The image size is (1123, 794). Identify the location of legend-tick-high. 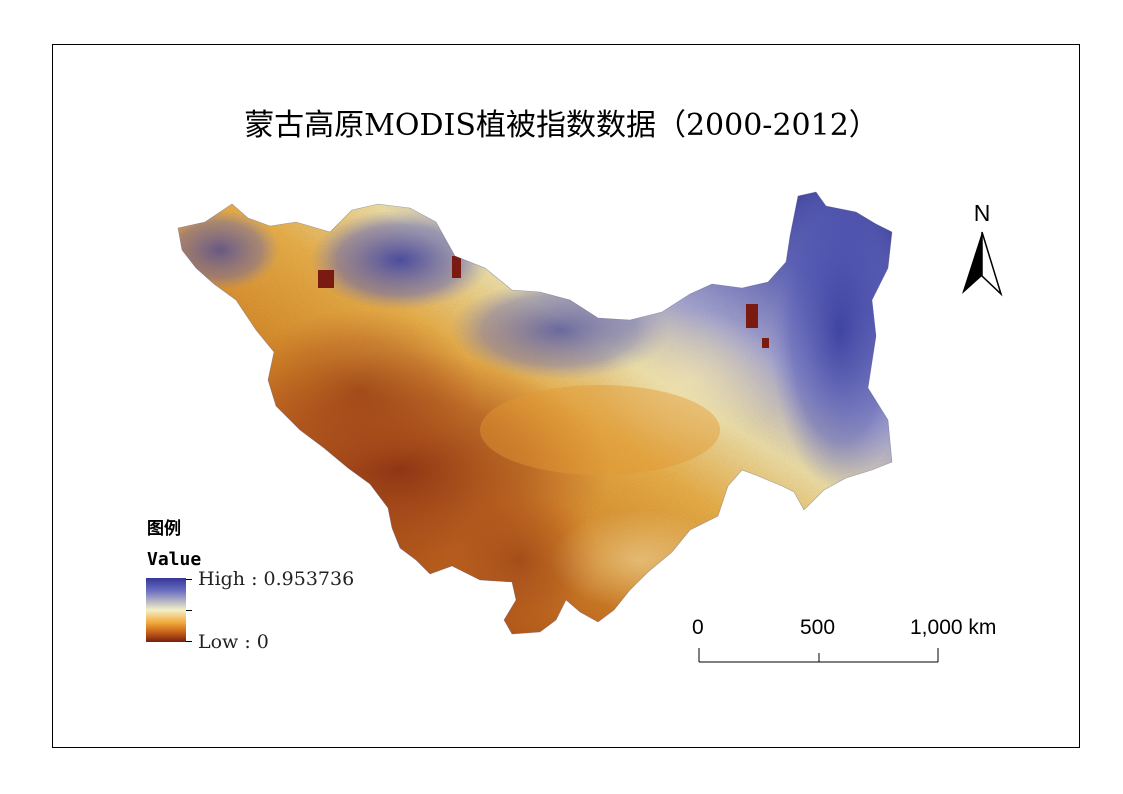
(189, 579).